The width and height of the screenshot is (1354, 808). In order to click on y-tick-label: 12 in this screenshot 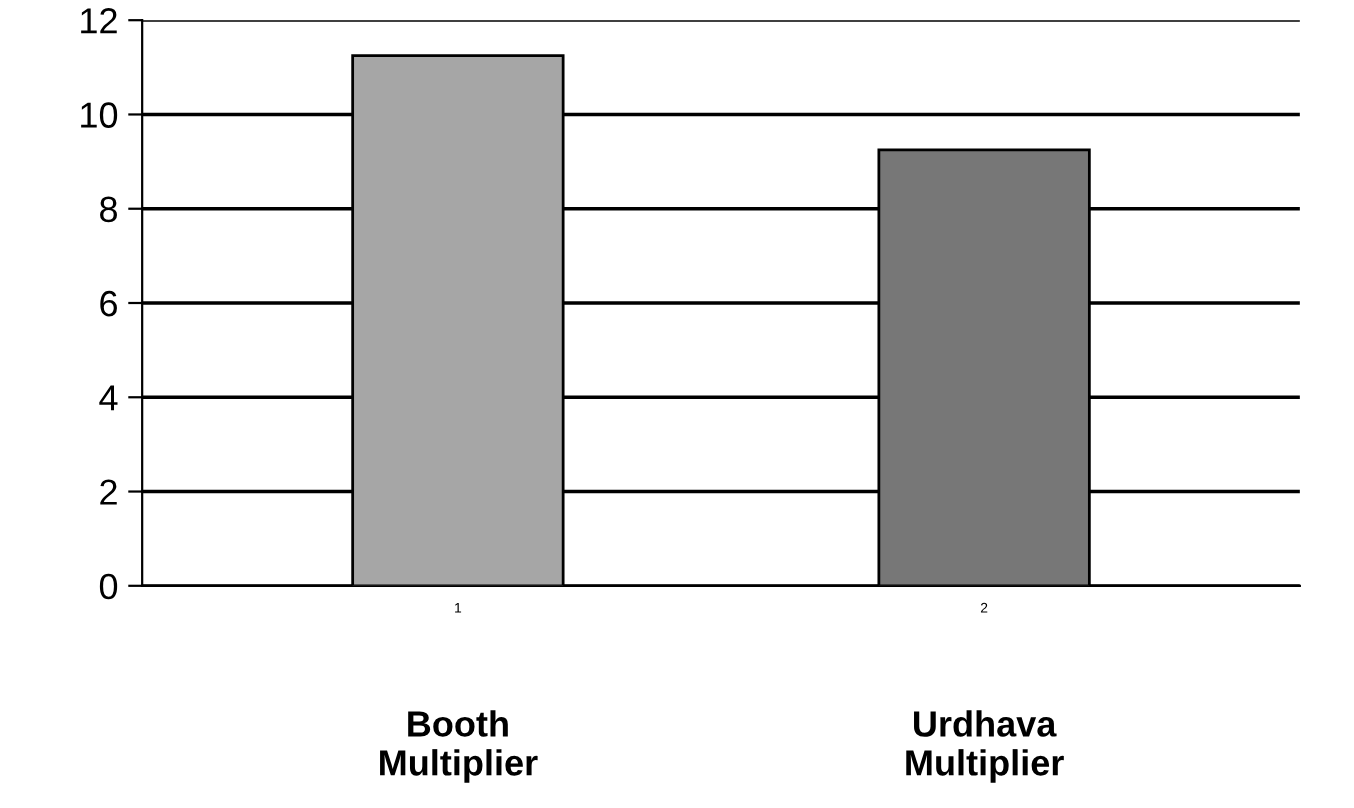, I will do `click(99, 21)`.